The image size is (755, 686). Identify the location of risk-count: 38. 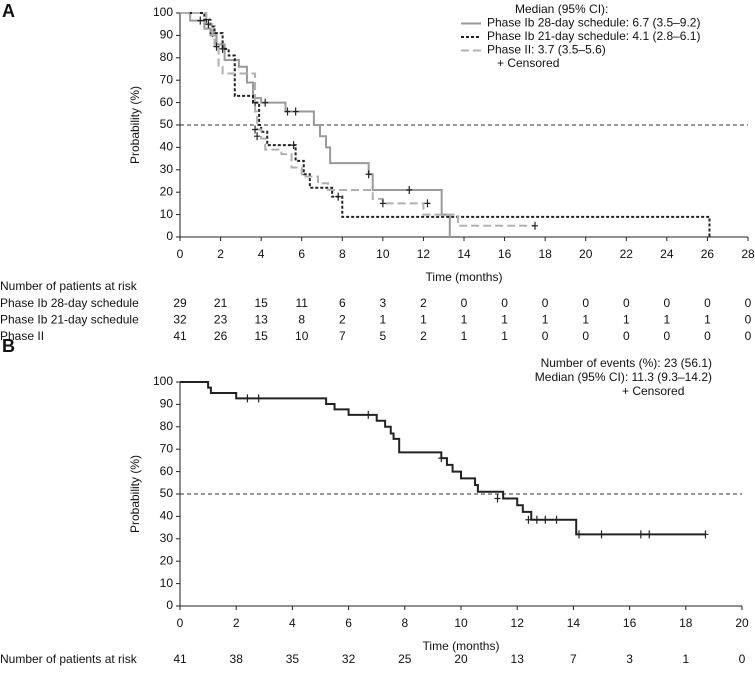
(237, 659).